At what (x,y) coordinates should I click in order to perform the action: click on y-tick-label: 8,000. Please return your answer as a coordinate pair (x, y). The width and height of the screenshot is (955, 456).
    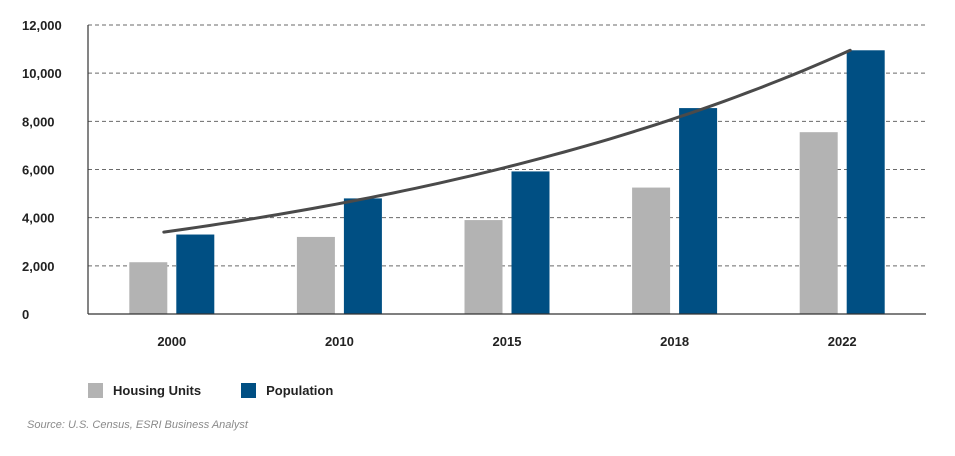
    Looking at the image, I should click on (38, 121).